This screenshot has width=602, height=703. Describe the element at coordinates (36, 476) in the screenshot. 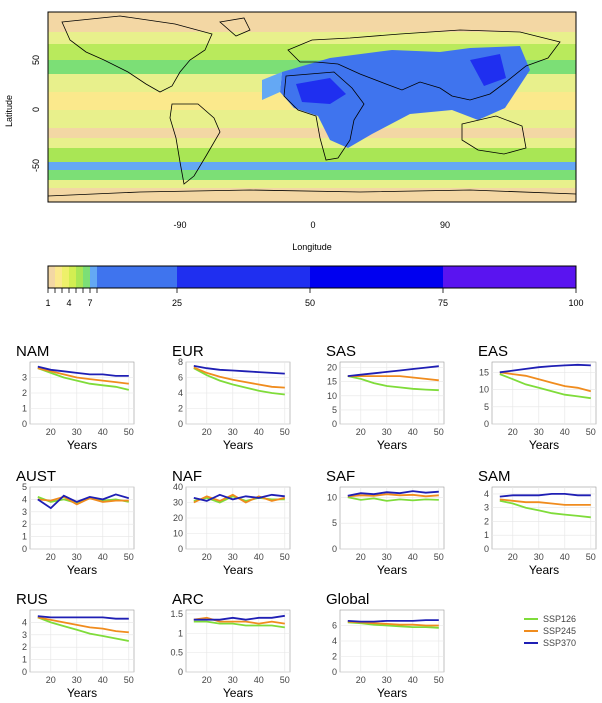

I see `chart-title: AUST` at that location.